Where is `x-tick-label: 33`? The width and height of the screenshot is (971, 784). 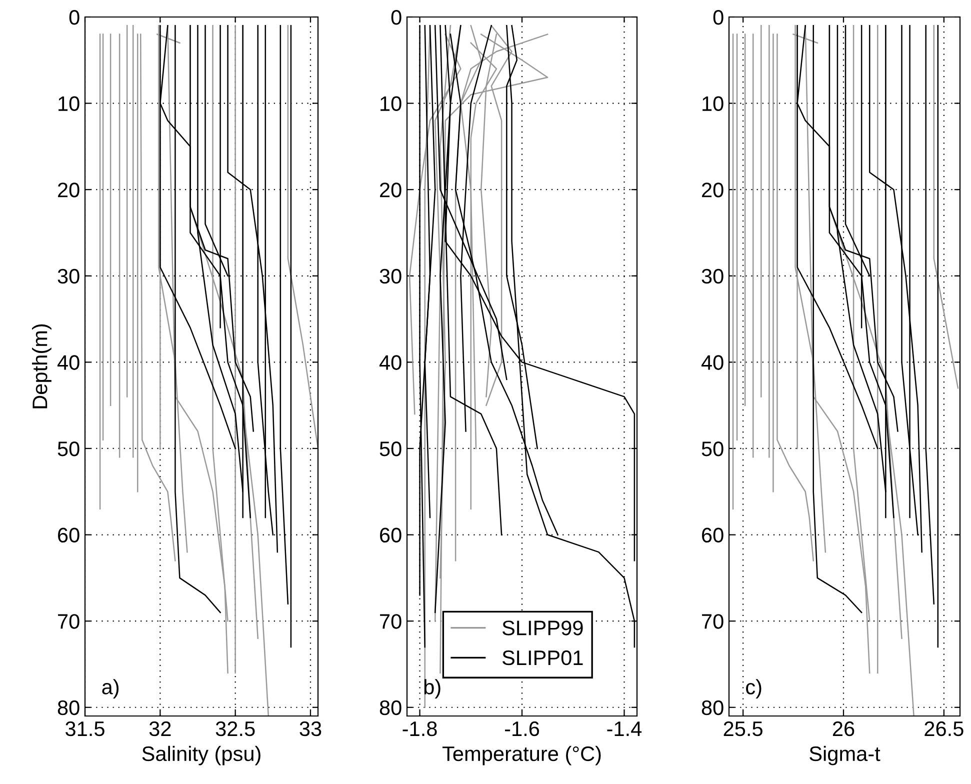
x-tick-label: 33 is located at coordinates (311, 728).